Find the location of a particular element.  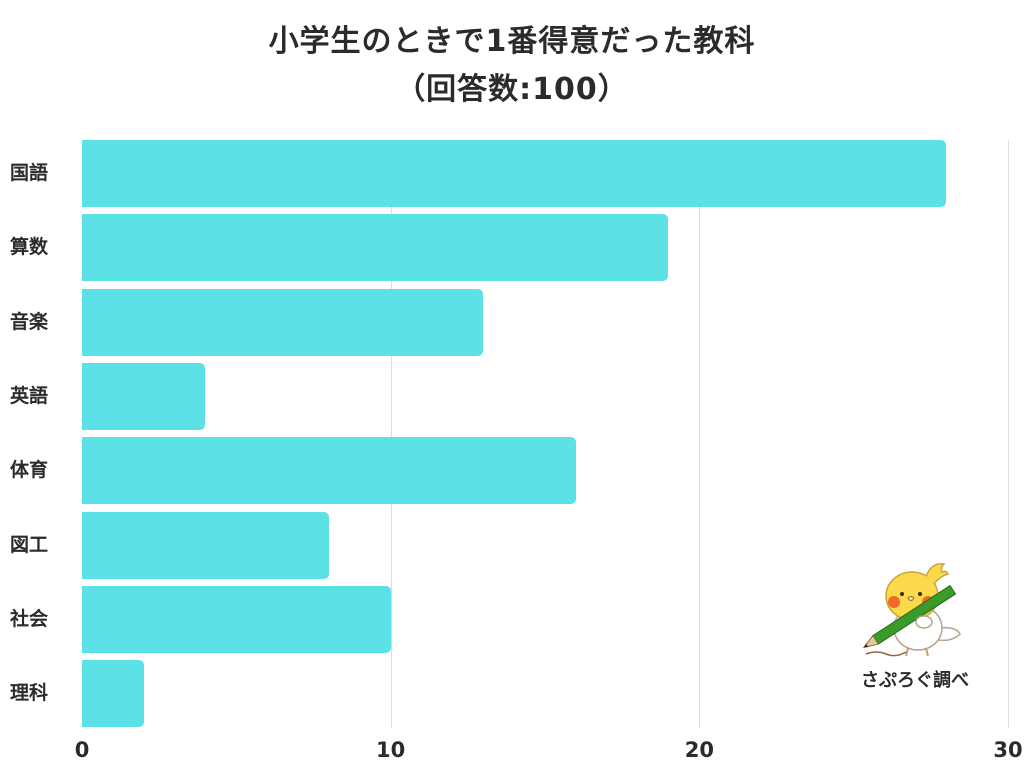

category-label: 算数 is located at coordinates (29, 247).